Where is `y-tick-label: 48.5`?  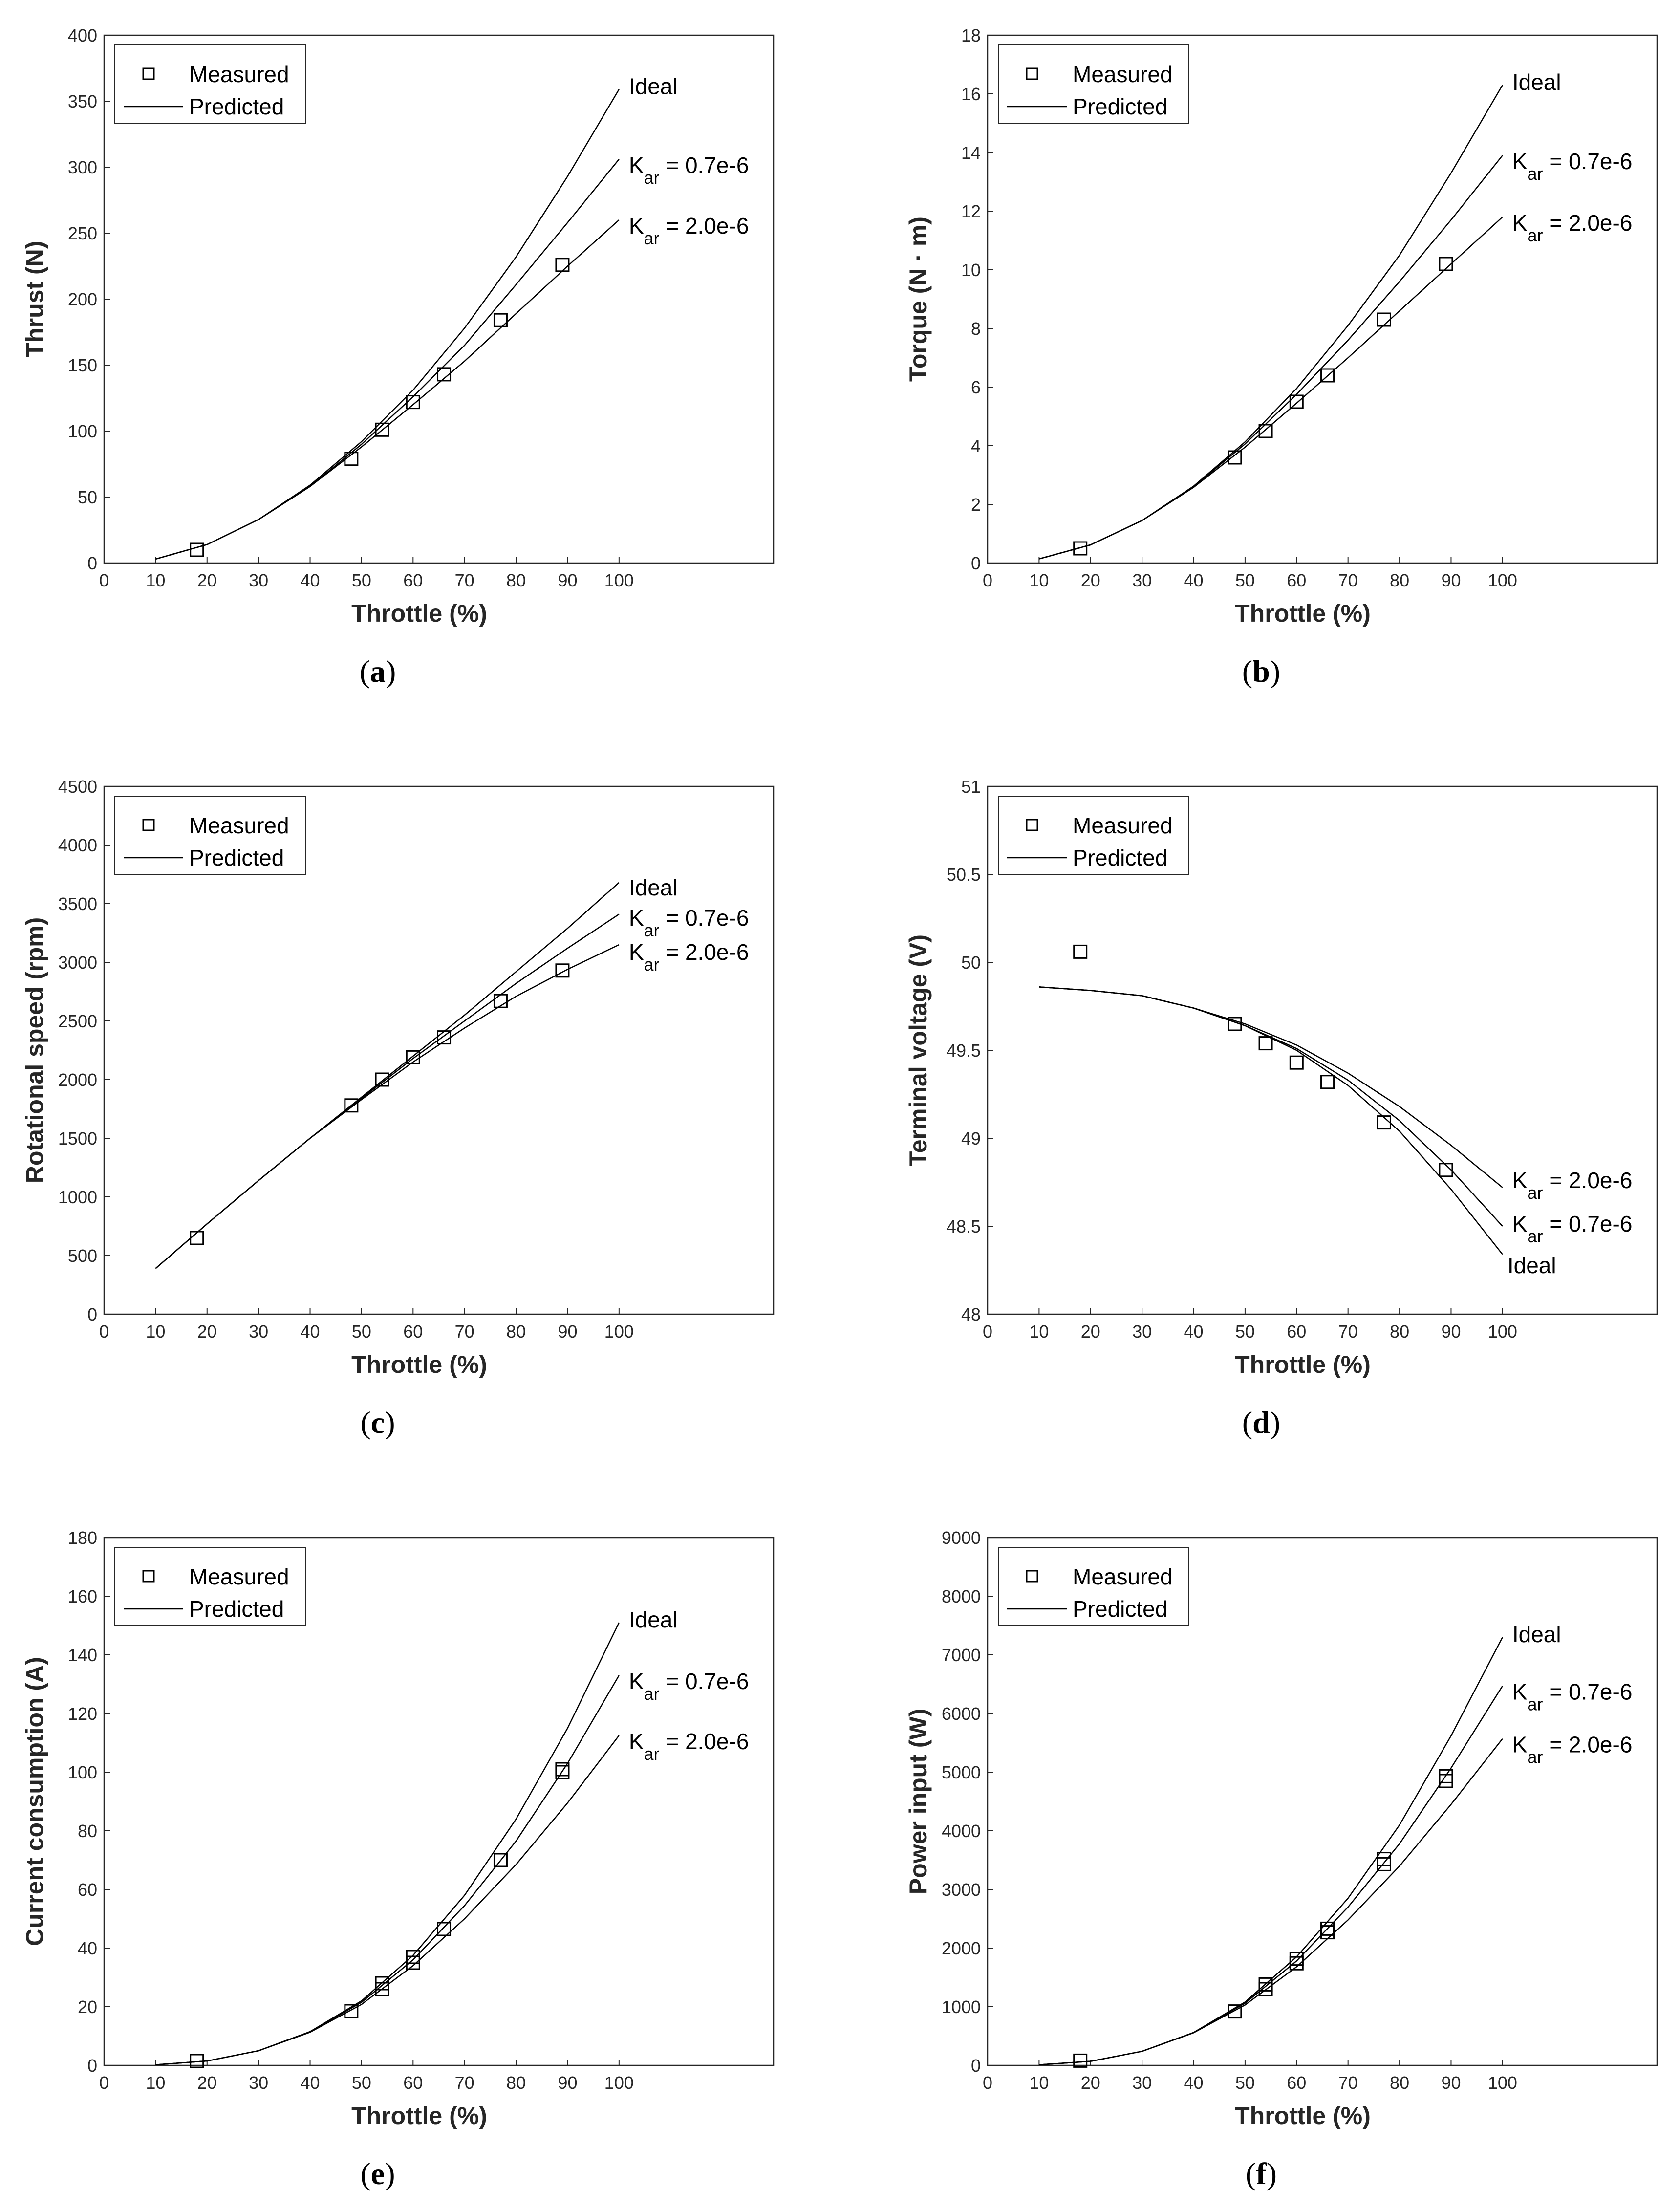 y-tick-label: 48.5 is located at coordinates (964, 1226).